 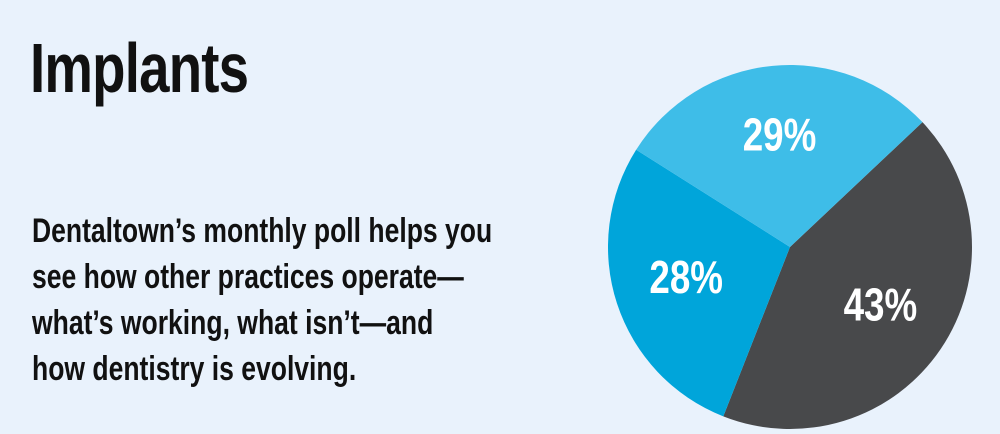 What do you see at coordinates (881, 304) in the screenshot?
I see `slice-label: 43%` at bounding box center [881, 304].